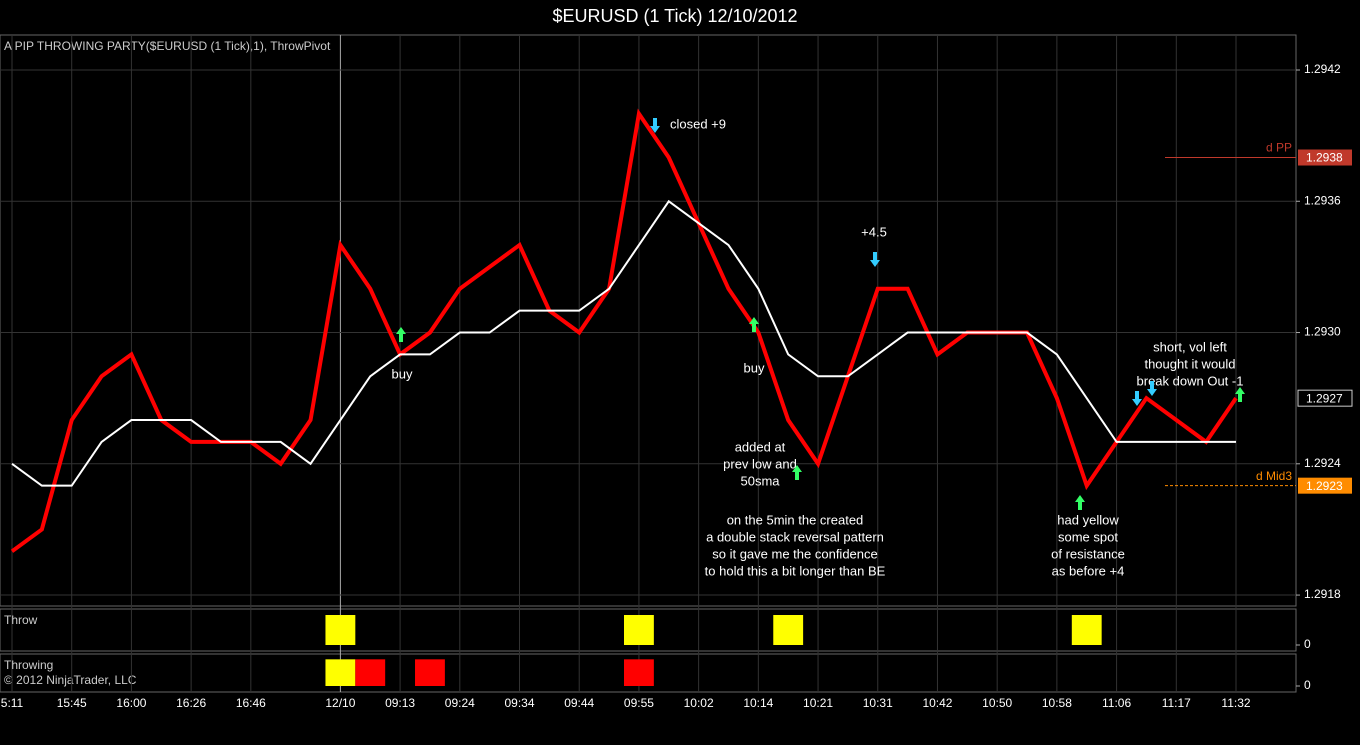 The height and width of the screenshot is (745, 1360). I want to click on x-tick-label: 10:02, so click(699, 703).